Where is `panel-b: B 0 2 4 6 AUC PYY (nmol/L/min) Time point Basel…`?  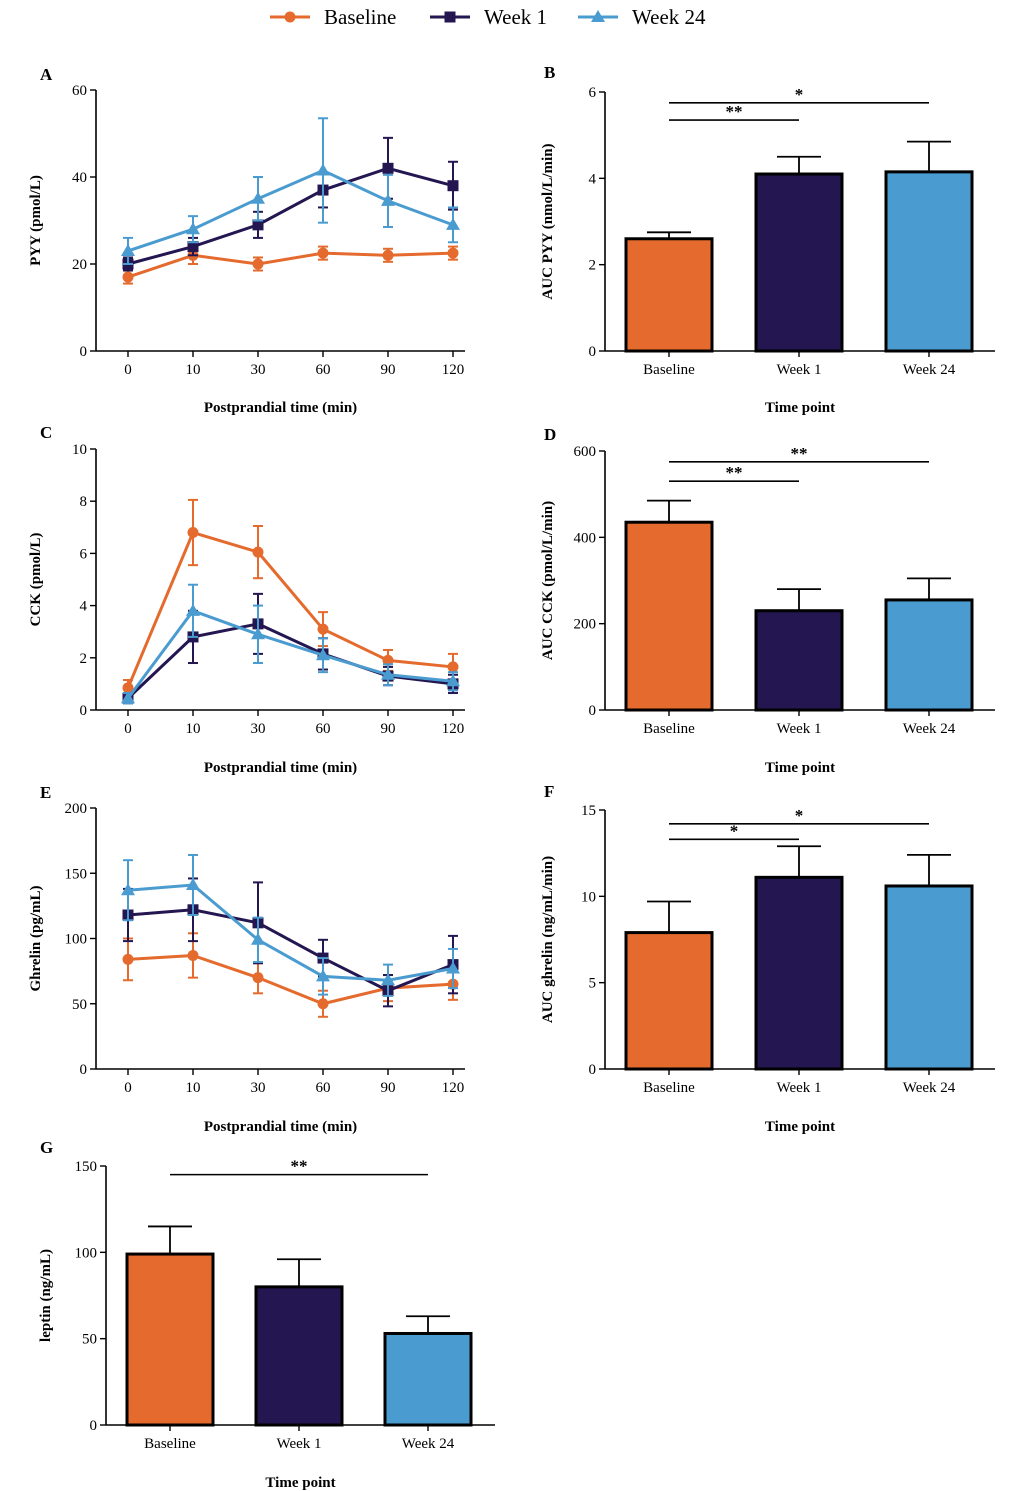 panel-b: B 0 2 4 6 AUC PYY (nmol/L/min) Time point Basel… is located at coordinates (767, 239).